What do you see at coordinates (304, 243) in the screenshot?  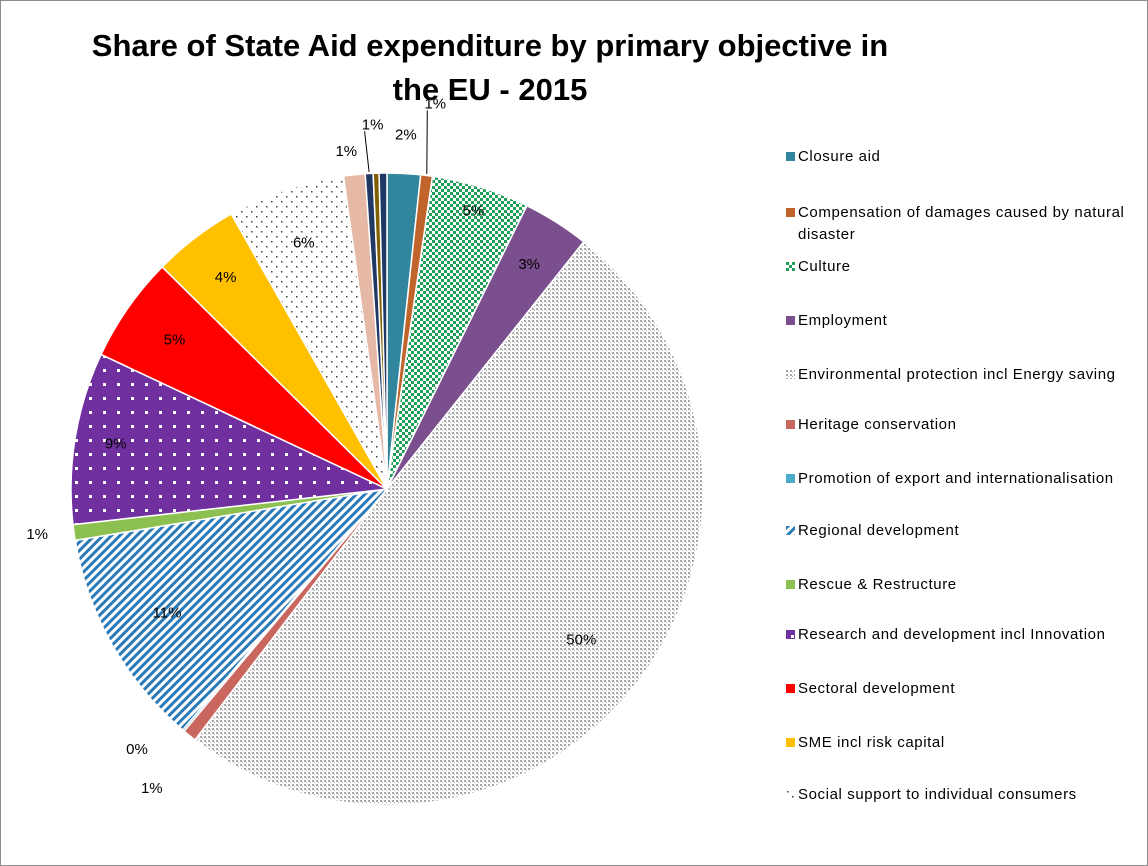 I see `slice-data-label: 6%` at bounding box center [304, 243].